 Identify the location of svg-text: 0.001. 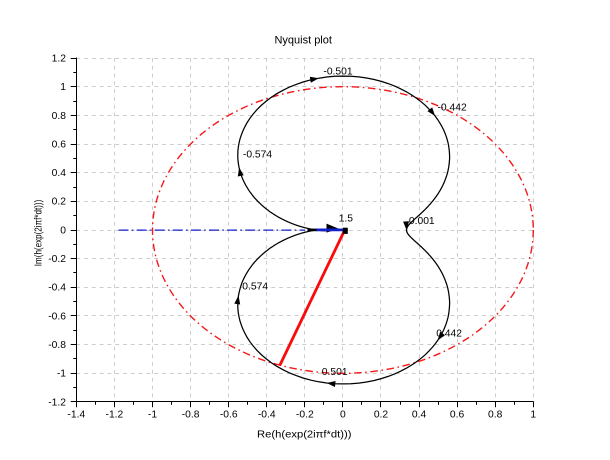
(422, 221).